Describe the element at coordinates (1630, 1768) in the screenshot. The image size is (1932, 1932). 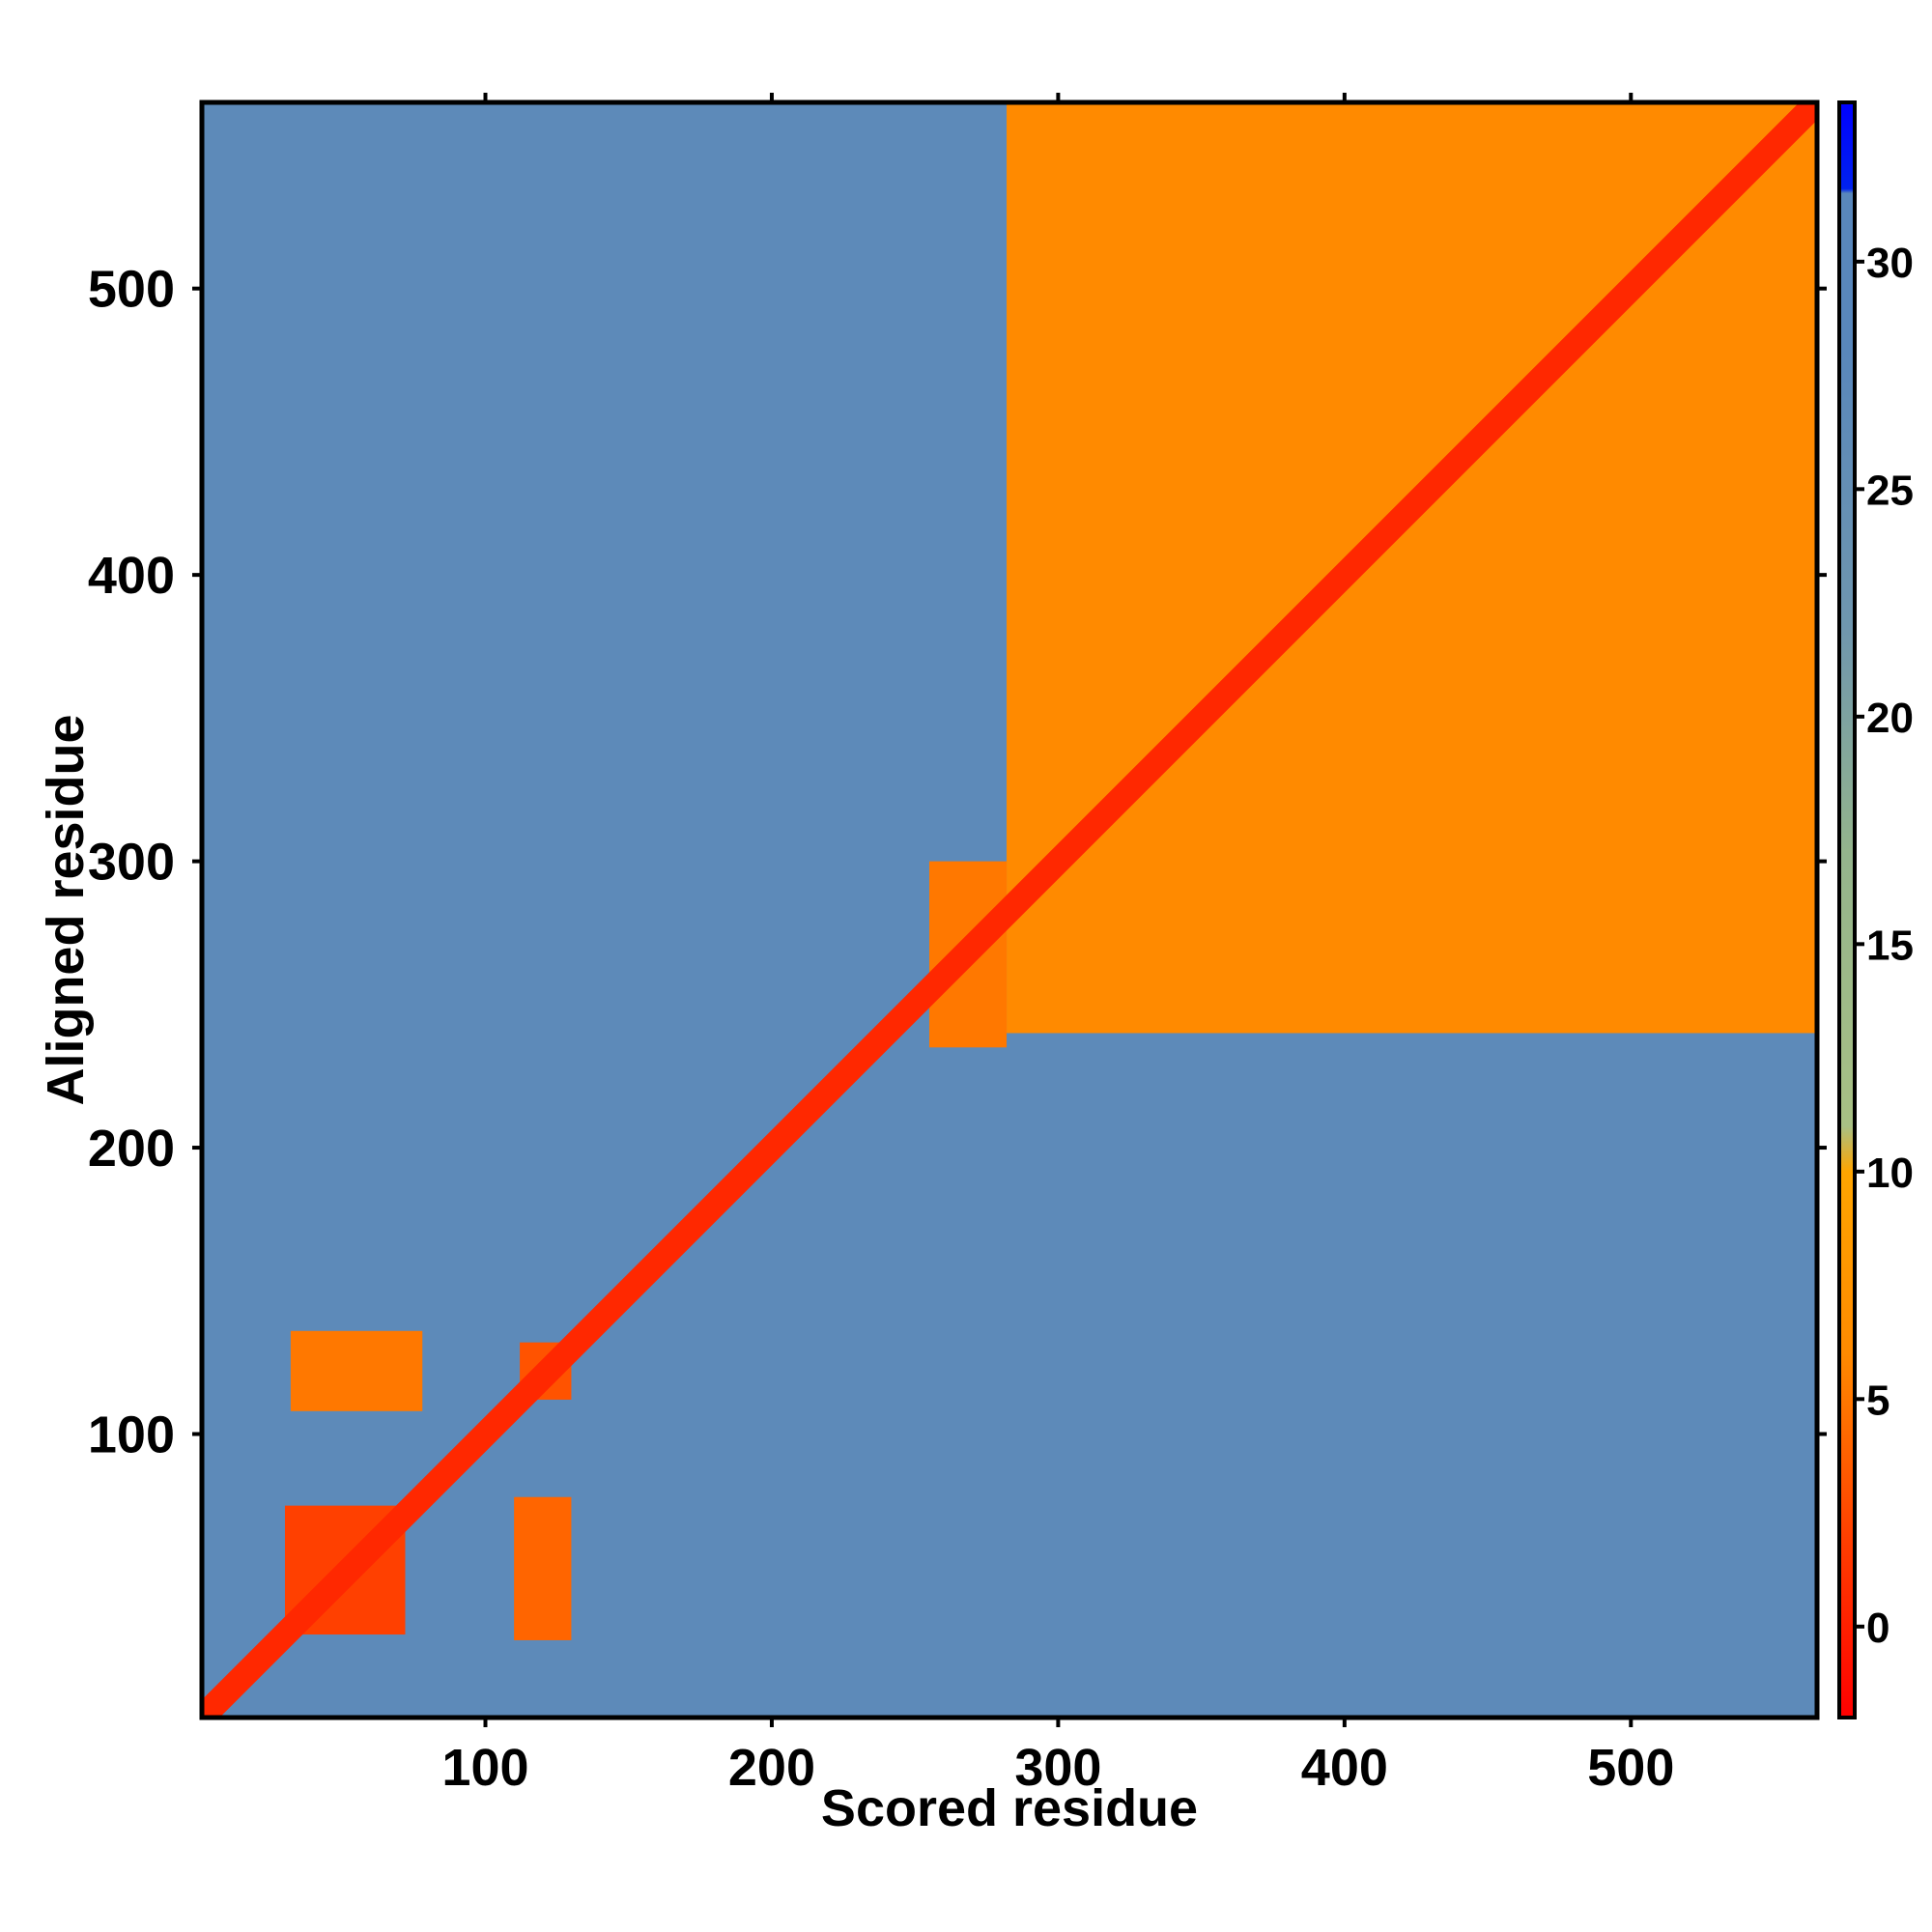
I see `x-tick-label: 500` at that location.